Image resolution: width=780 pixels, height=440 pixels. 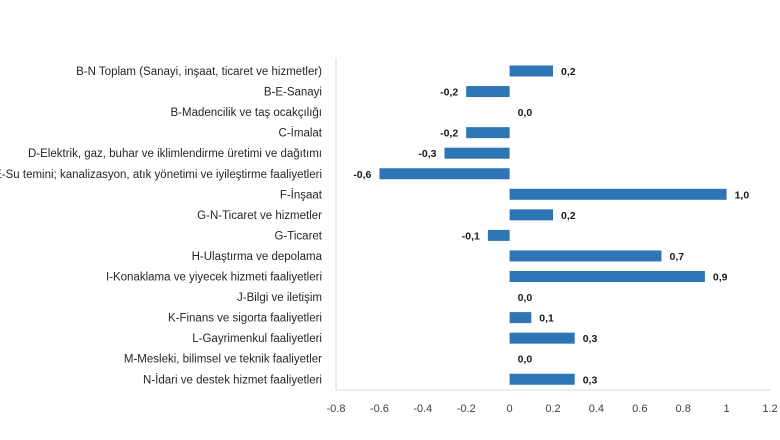 I want to click on category-label: L-Gayrimenkul faaliyetleri, so click(x=257, y=339).